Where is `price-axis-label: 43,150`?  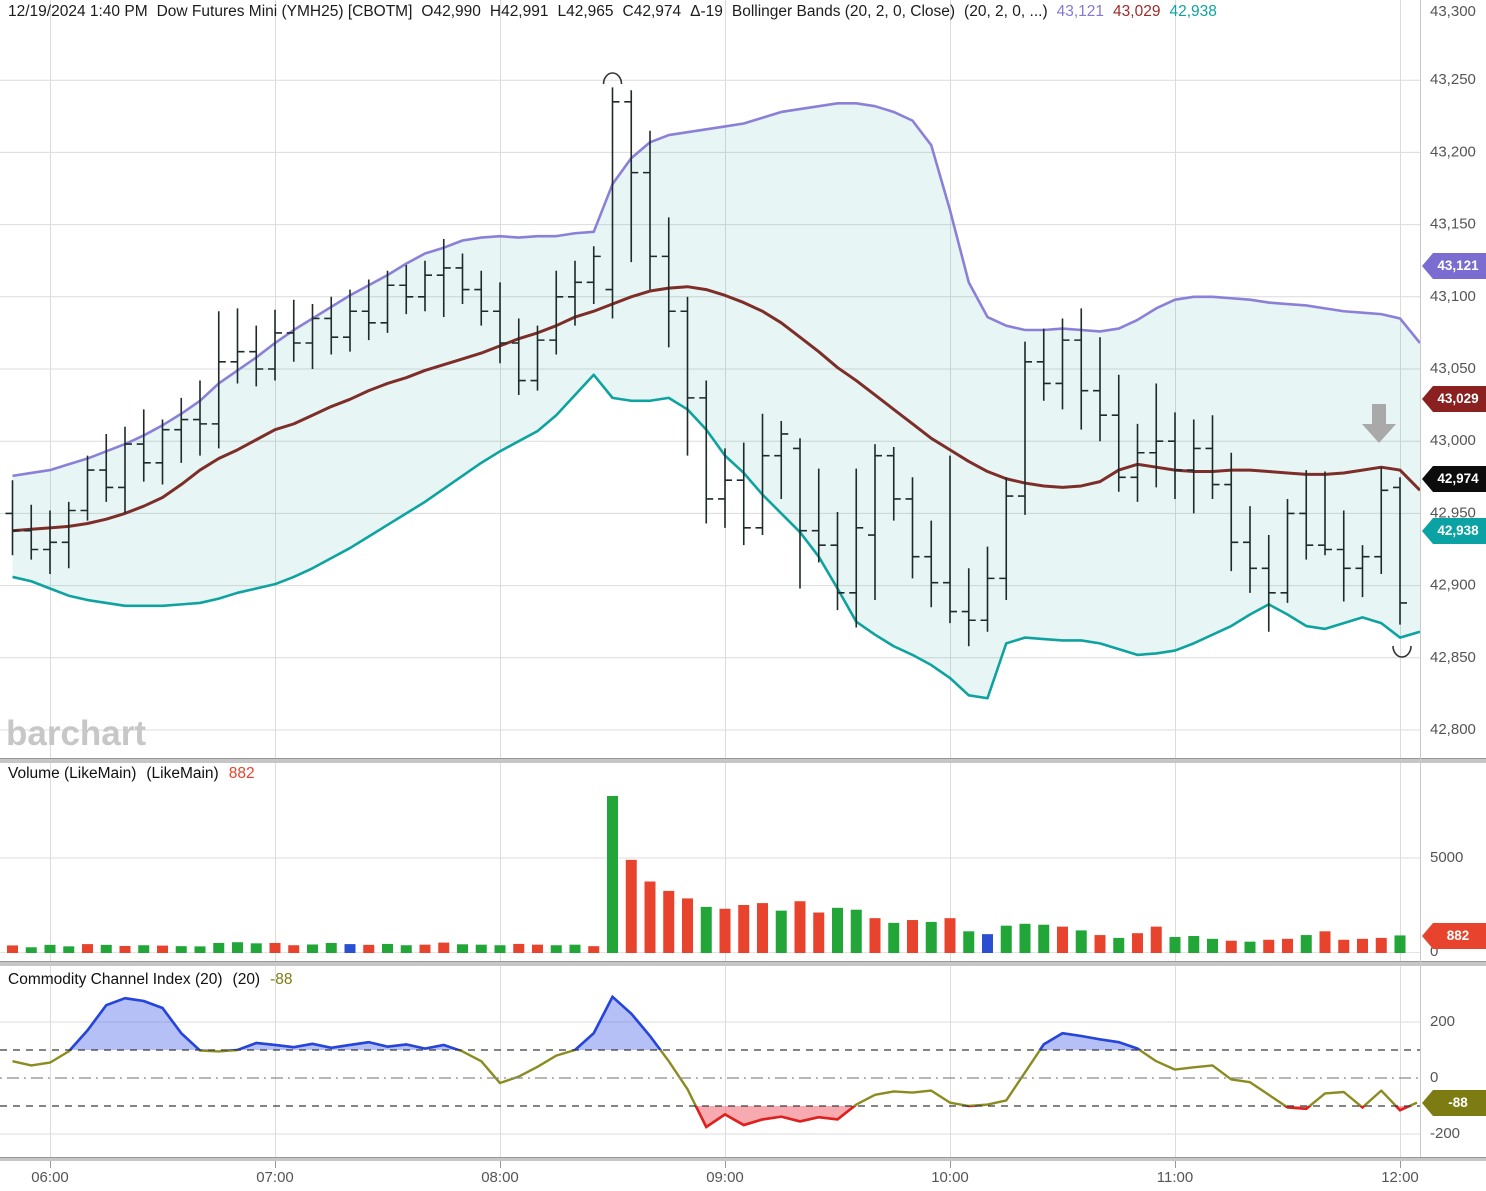
price-axis-label: 43,150 is located at coordinates (1453, 224).